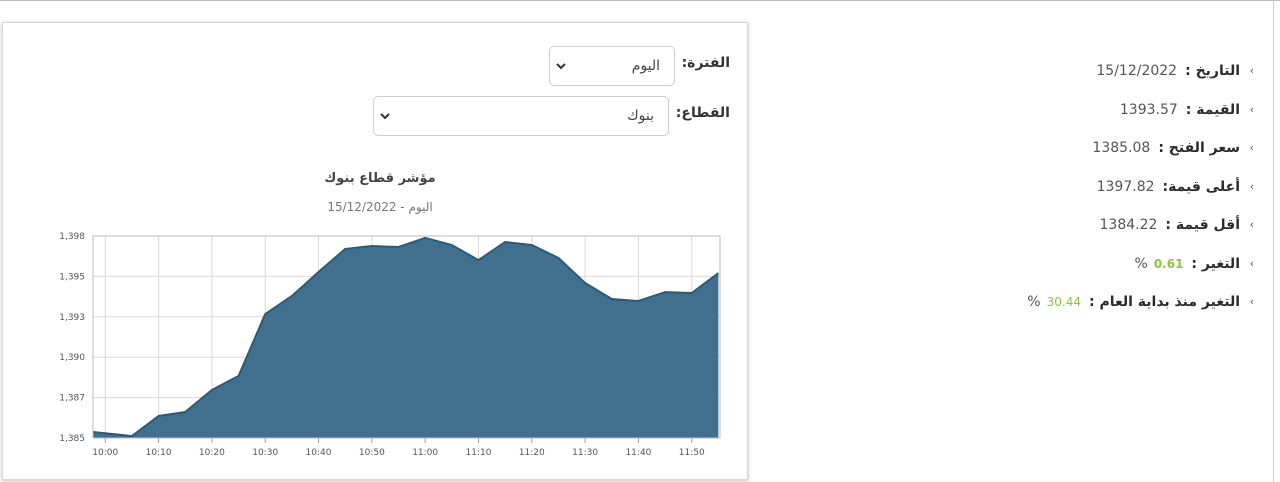  What do you see at coordinates (1125, 186) in the screenshot?
I see `info-value: 1397.82` at bounding box center [1125, 186].